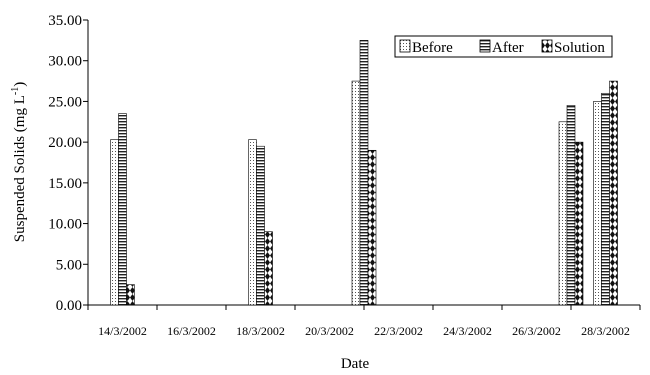 This screenshot has width=650, height=375. Describe the element at coordinates (355, 364) in the screenshot. I see `x-axis-title: Date` at that location.